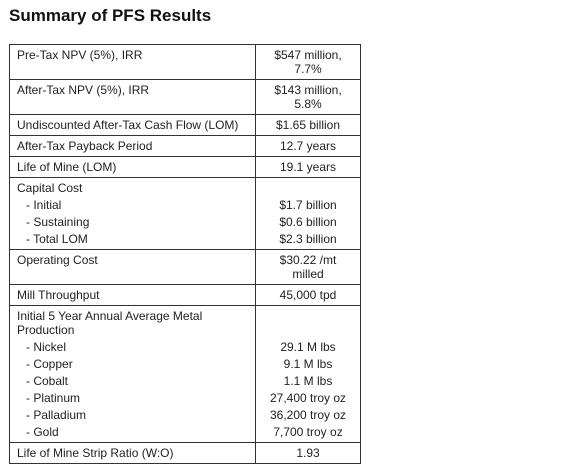 The image size is (587, 464). I want to click on sub-value: $0.6 billion, so click(308, 222).